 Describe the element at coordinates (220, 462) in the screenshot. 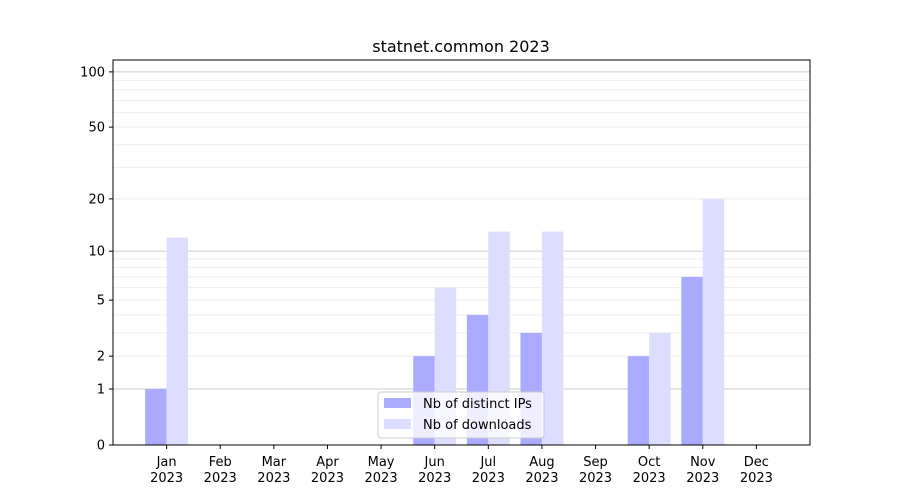

I see `x-tick-label-month: Feb` at that location.